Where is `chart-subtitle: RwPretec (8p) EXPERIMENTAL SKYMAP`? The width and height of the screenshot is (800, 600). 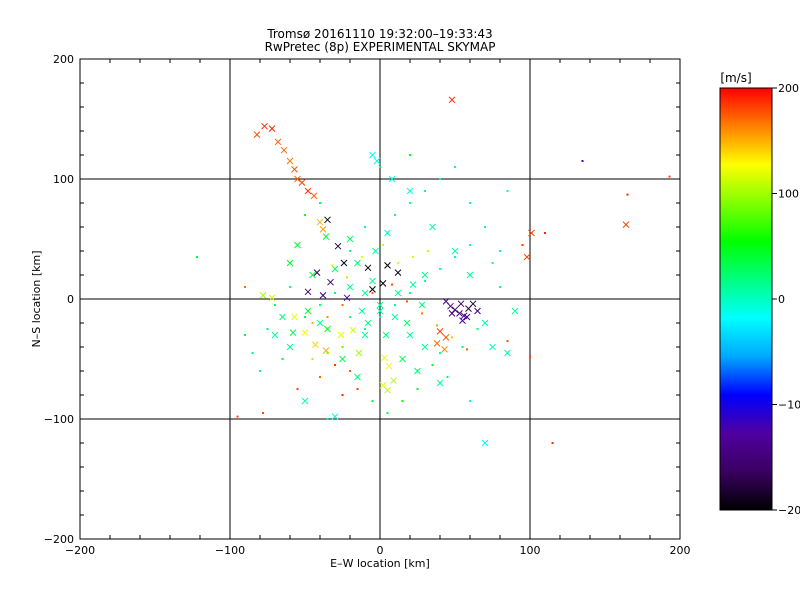
chart-subtitle: RwPretec (8p) EXPERIMENTAL SKYMAP is located at coordinates (380, 47).